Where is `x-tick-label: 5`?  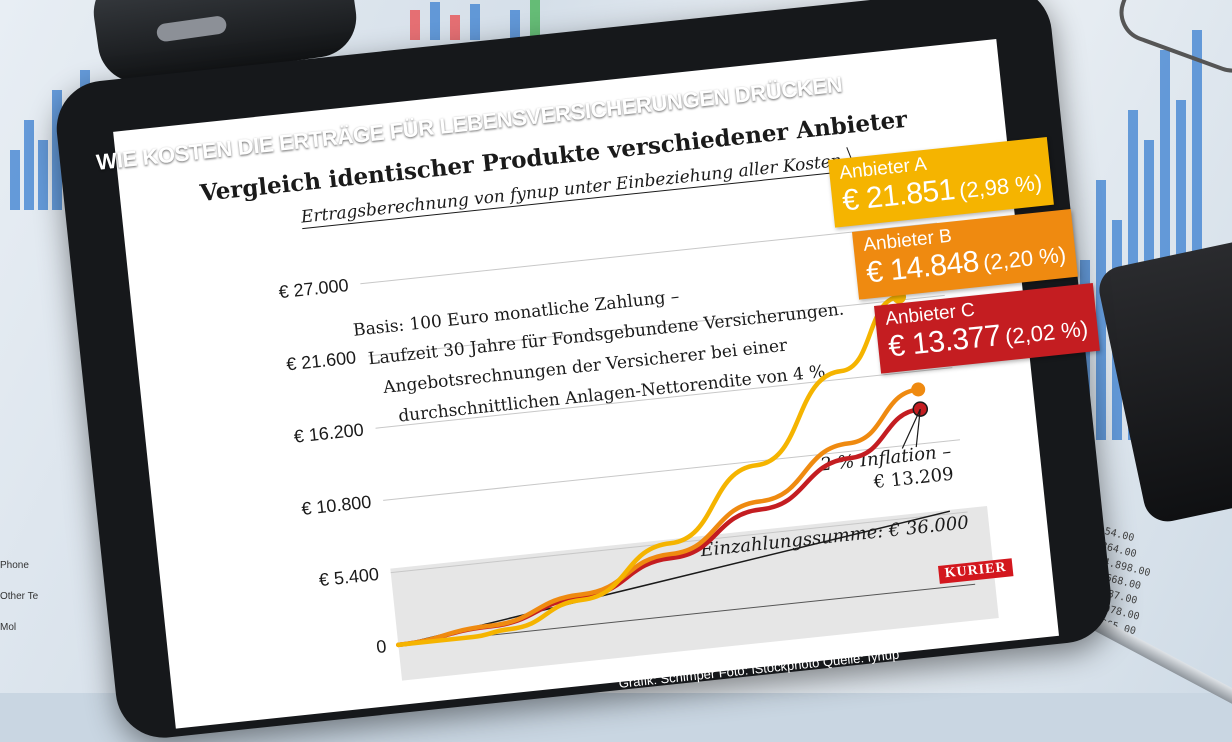
x-tick-label: 5 is located at coordinates (499, 702).